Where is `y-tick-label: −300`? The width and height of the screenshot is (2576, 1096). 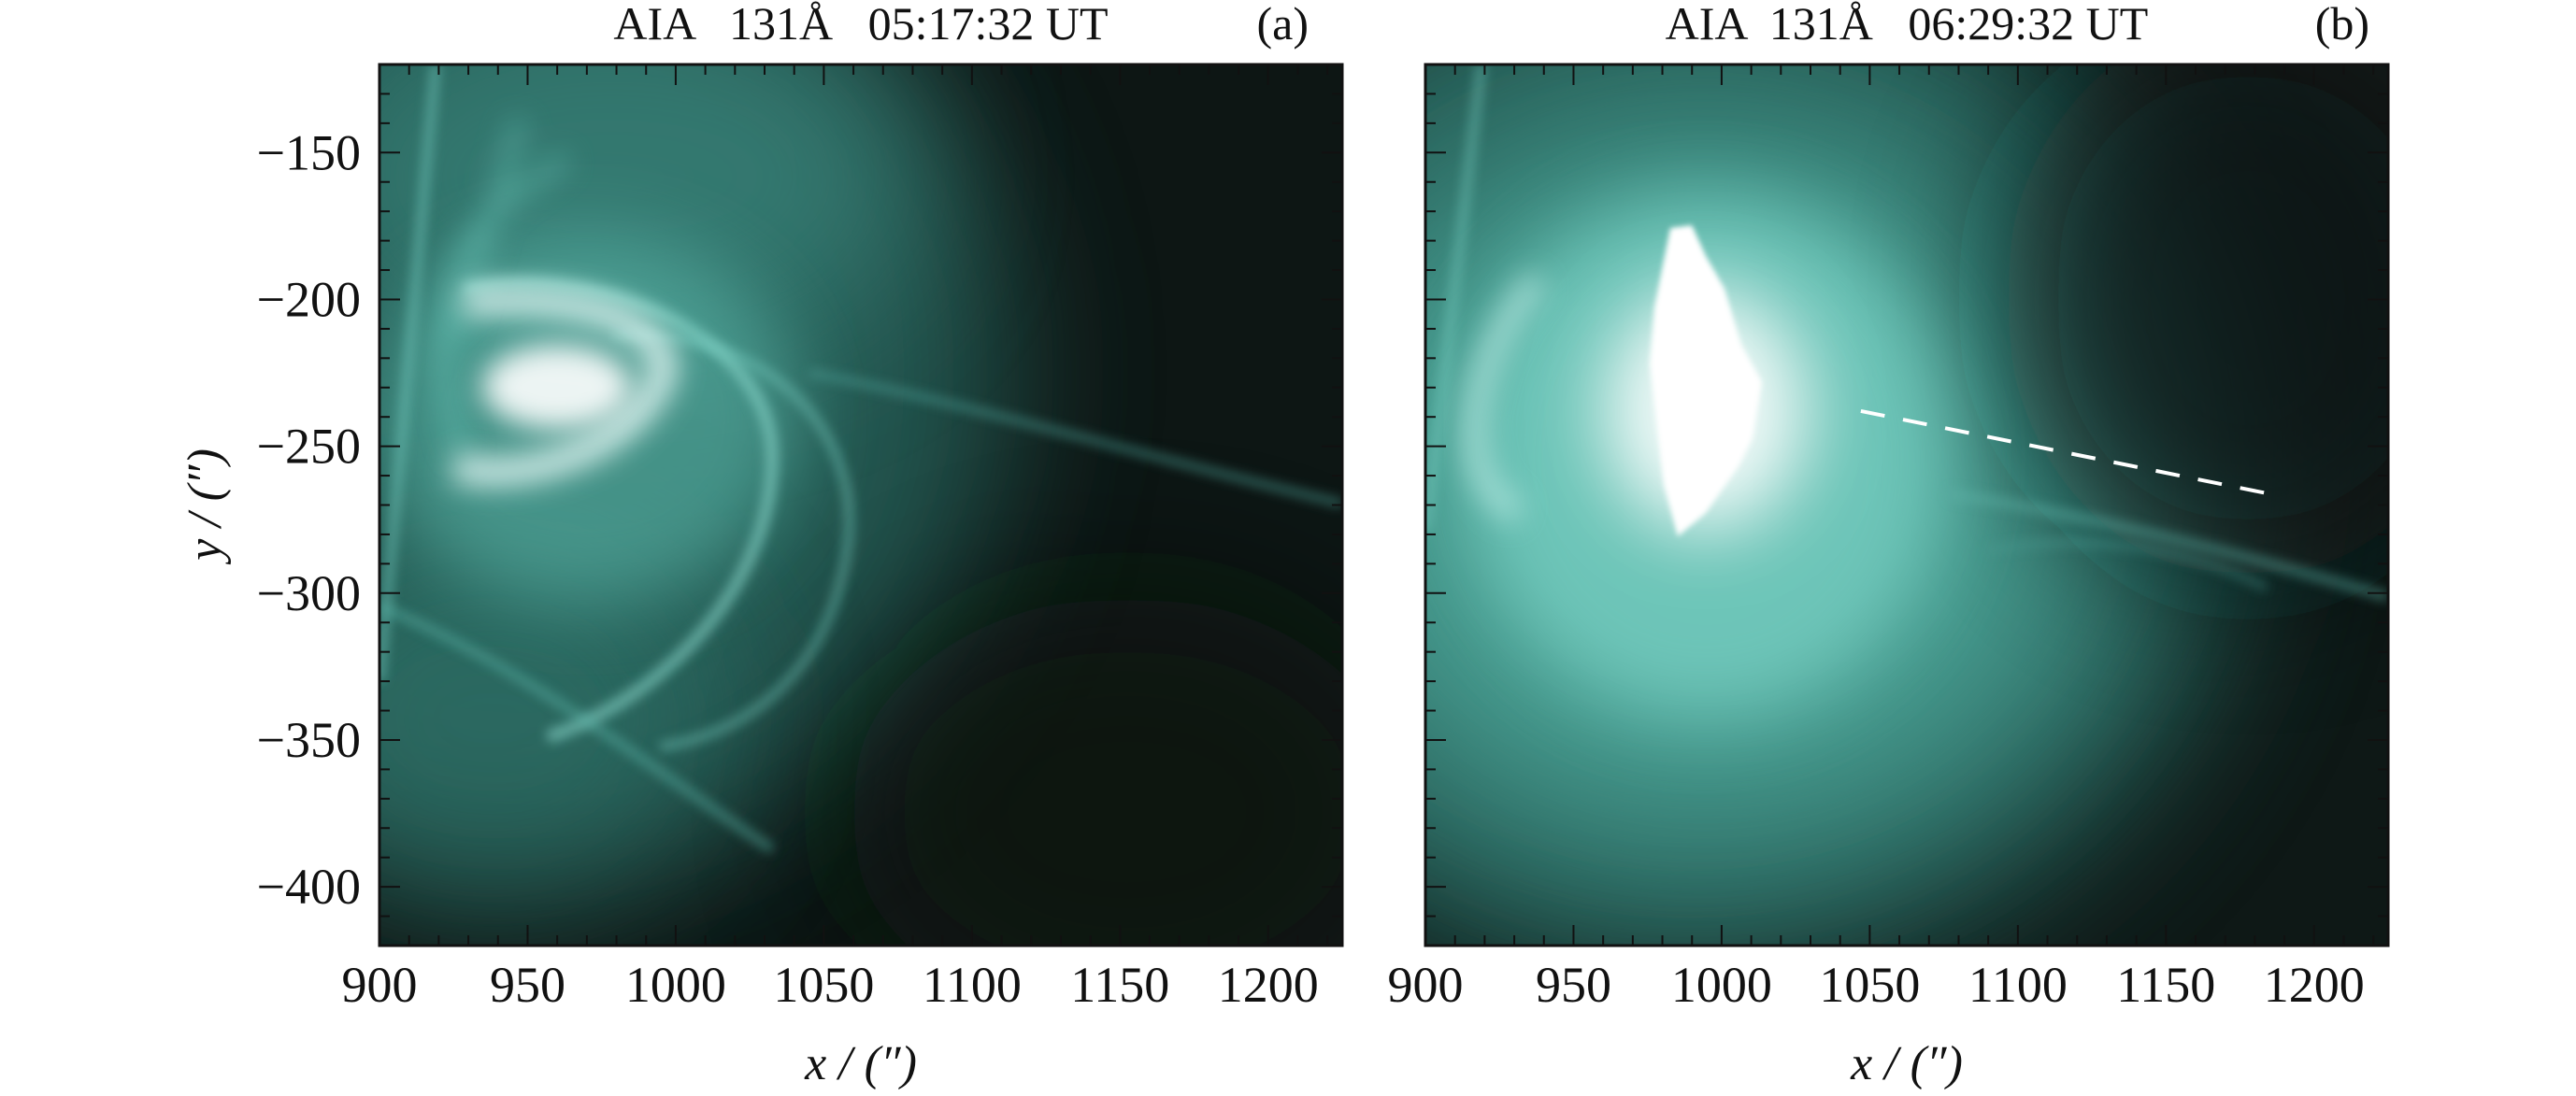
y-tick-label: −300 is located at coordinates (309, 593).